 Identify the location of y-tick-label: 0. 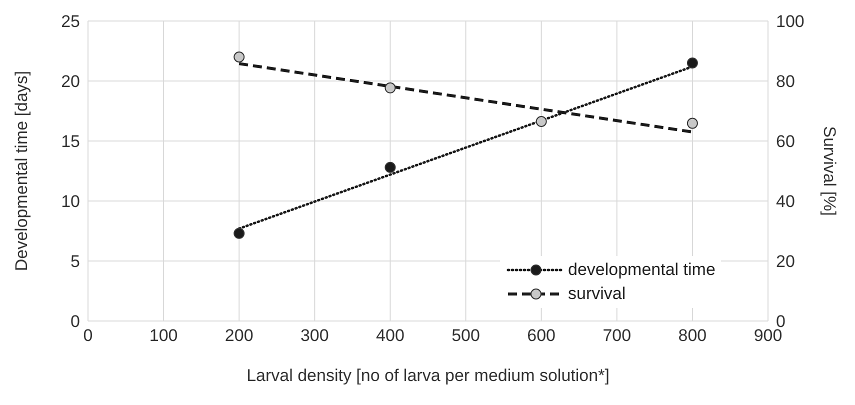
(75, 322).